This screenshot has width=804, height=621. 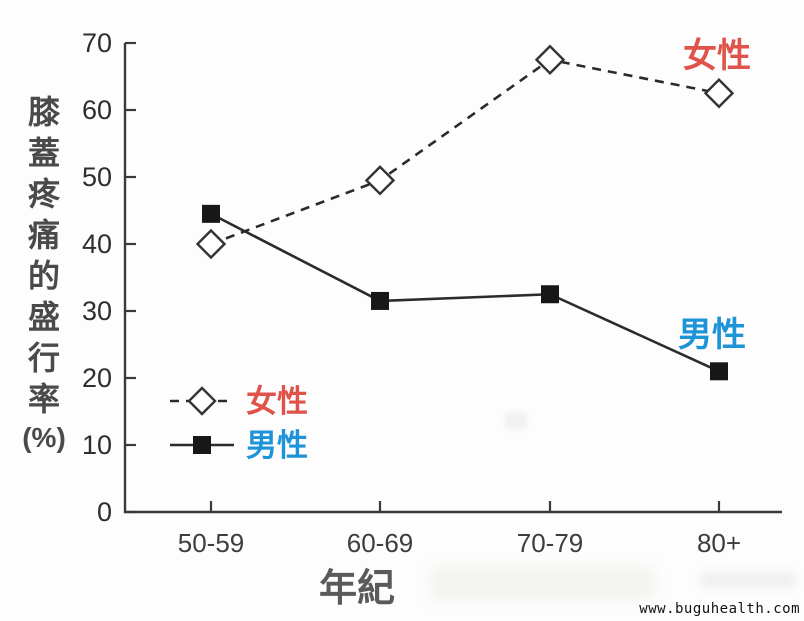 What do you see at coordinates (97, 43) in the screenshot?
I see `y-tick-label: 70` at bounding box center [97, 43].